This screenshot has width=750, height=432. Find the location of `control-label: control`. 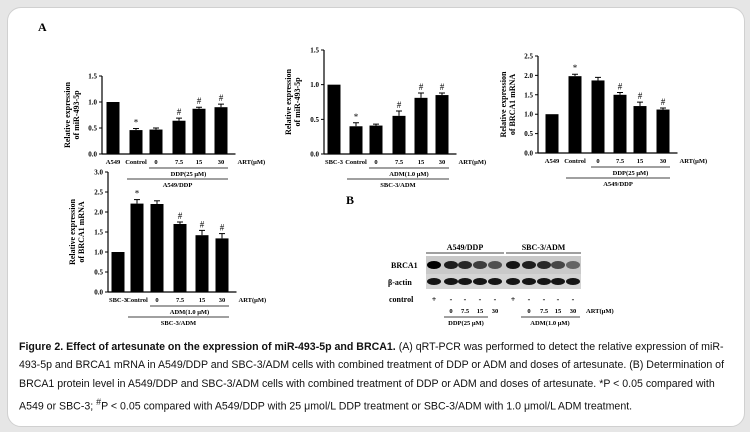

control-label: control is located at coordinates (401, 299).